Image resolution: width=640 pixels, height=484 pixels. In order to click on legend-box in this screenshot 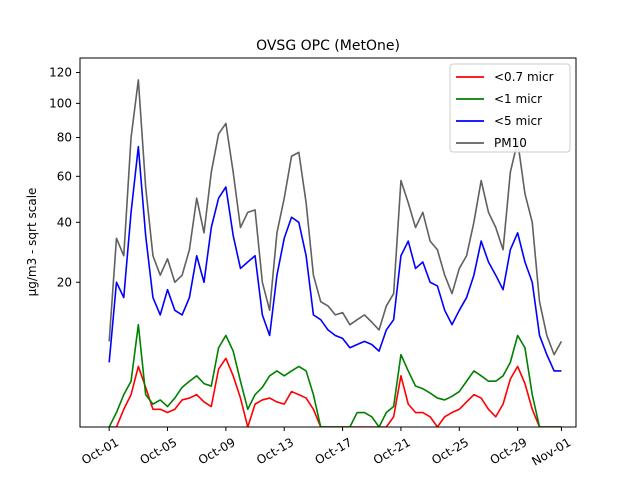, I will do `click(510, 108)`.